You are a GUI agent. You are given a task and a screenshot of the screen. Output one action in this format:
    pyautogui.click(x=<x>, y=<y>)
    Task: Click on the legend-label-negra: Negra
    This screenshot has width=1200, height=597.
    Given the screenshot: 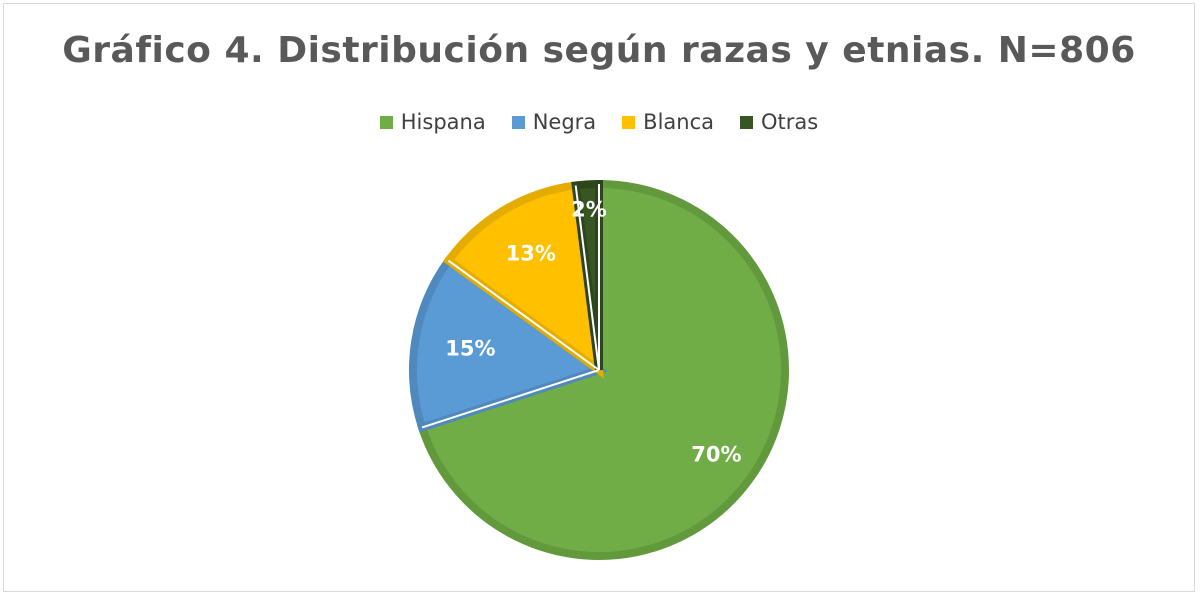 What is the action you would take?
    pyautogui.click(x=564, y=122)
    